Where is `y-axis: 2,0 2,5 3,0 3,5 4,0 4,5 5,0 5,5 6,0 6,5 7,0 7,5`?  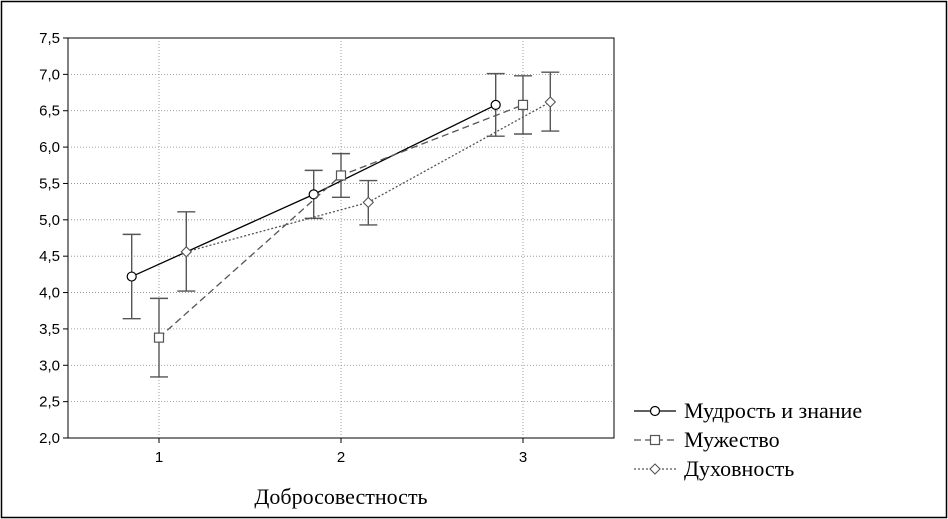
y-axis: 2,0 2,5 3,0 3,5 4,0 4,5 5,0 5,5 6,0 6,5 7,0 7,5 is located at coordinates (53, 238).